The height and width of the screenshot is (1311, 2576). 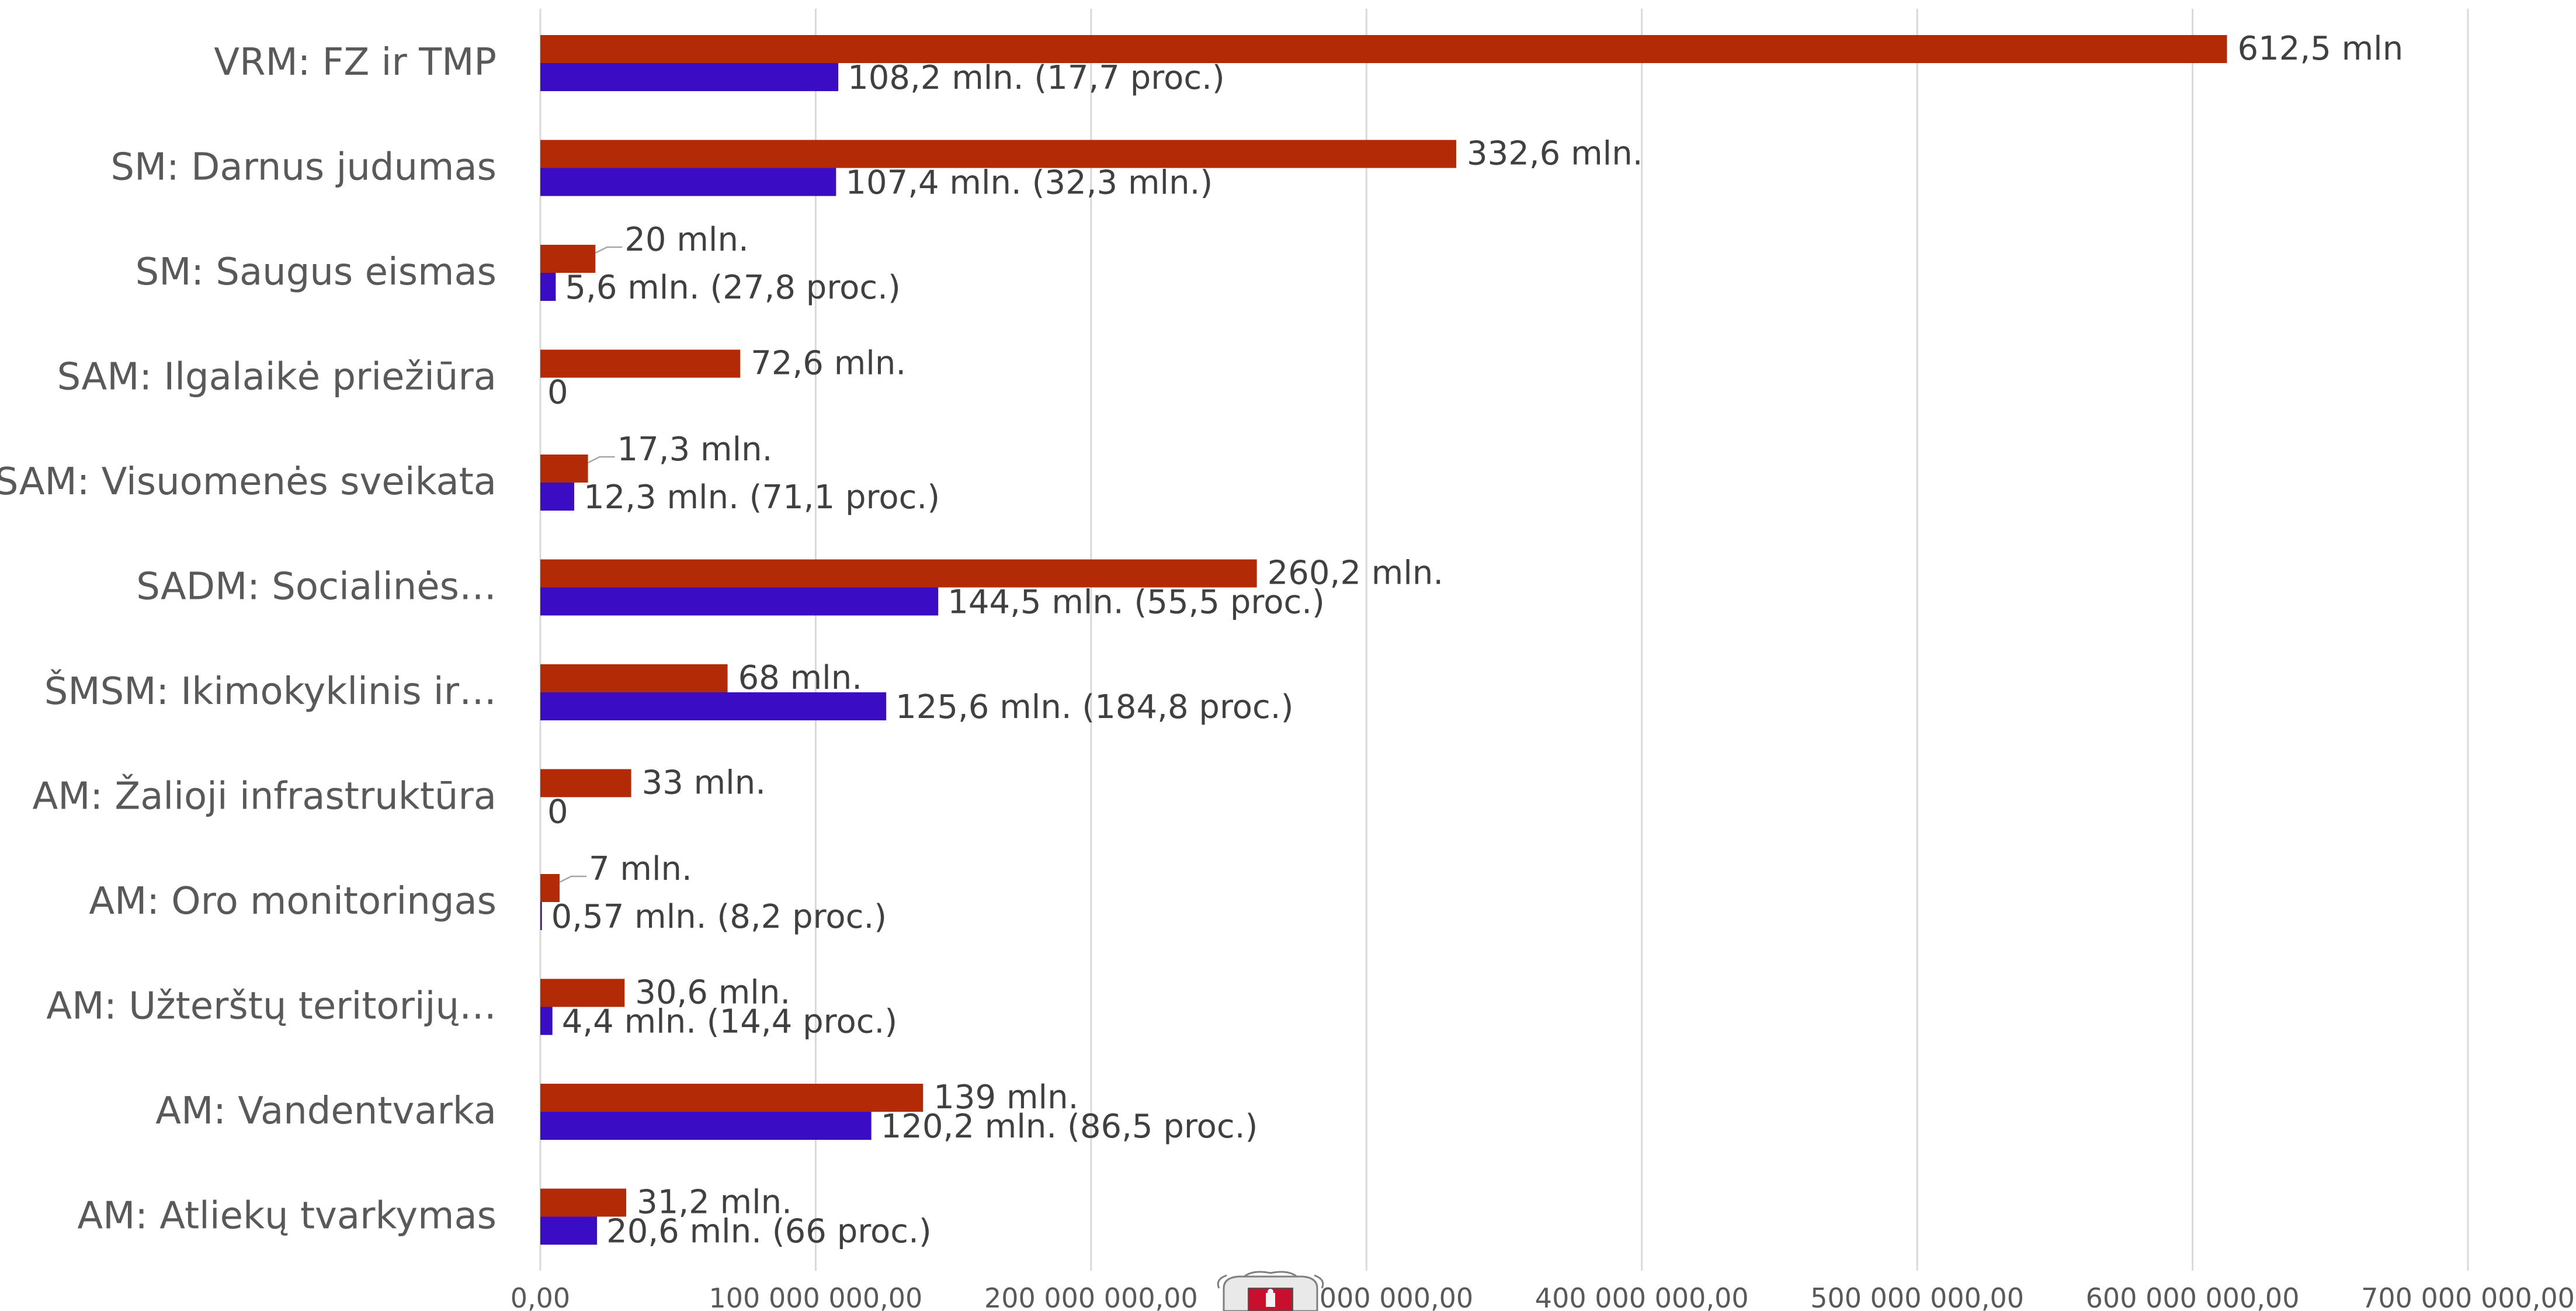 I want to click on data-label-series-1: 139 mln., so click(x=1005, y=1097).